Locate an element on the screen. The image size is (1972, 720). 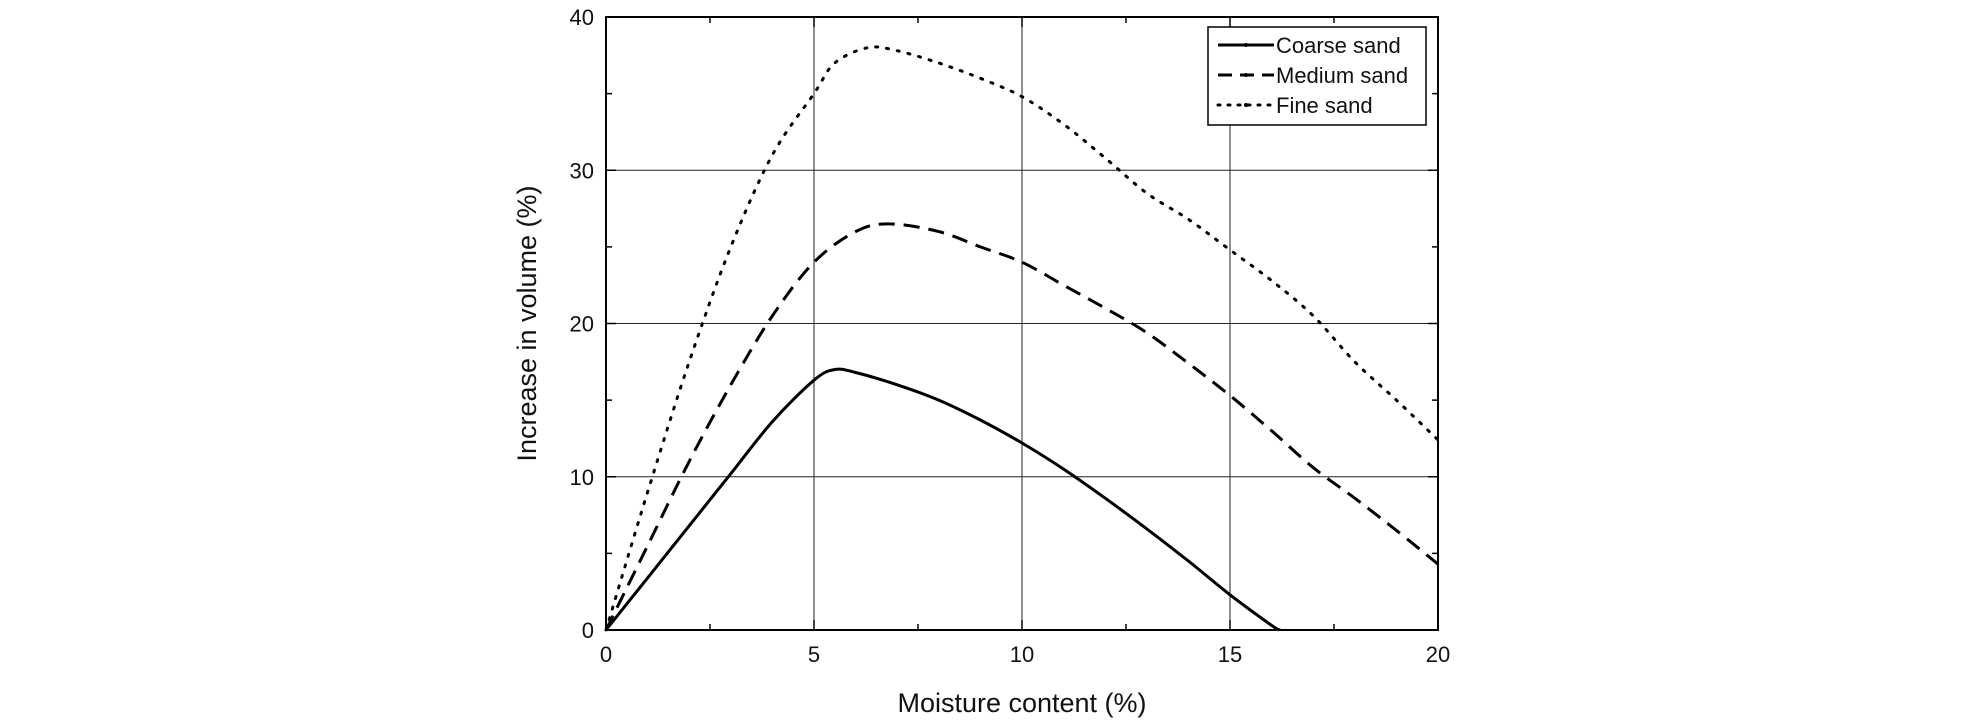
x-tick-label: 10 is located at coordinates (1022, 654).